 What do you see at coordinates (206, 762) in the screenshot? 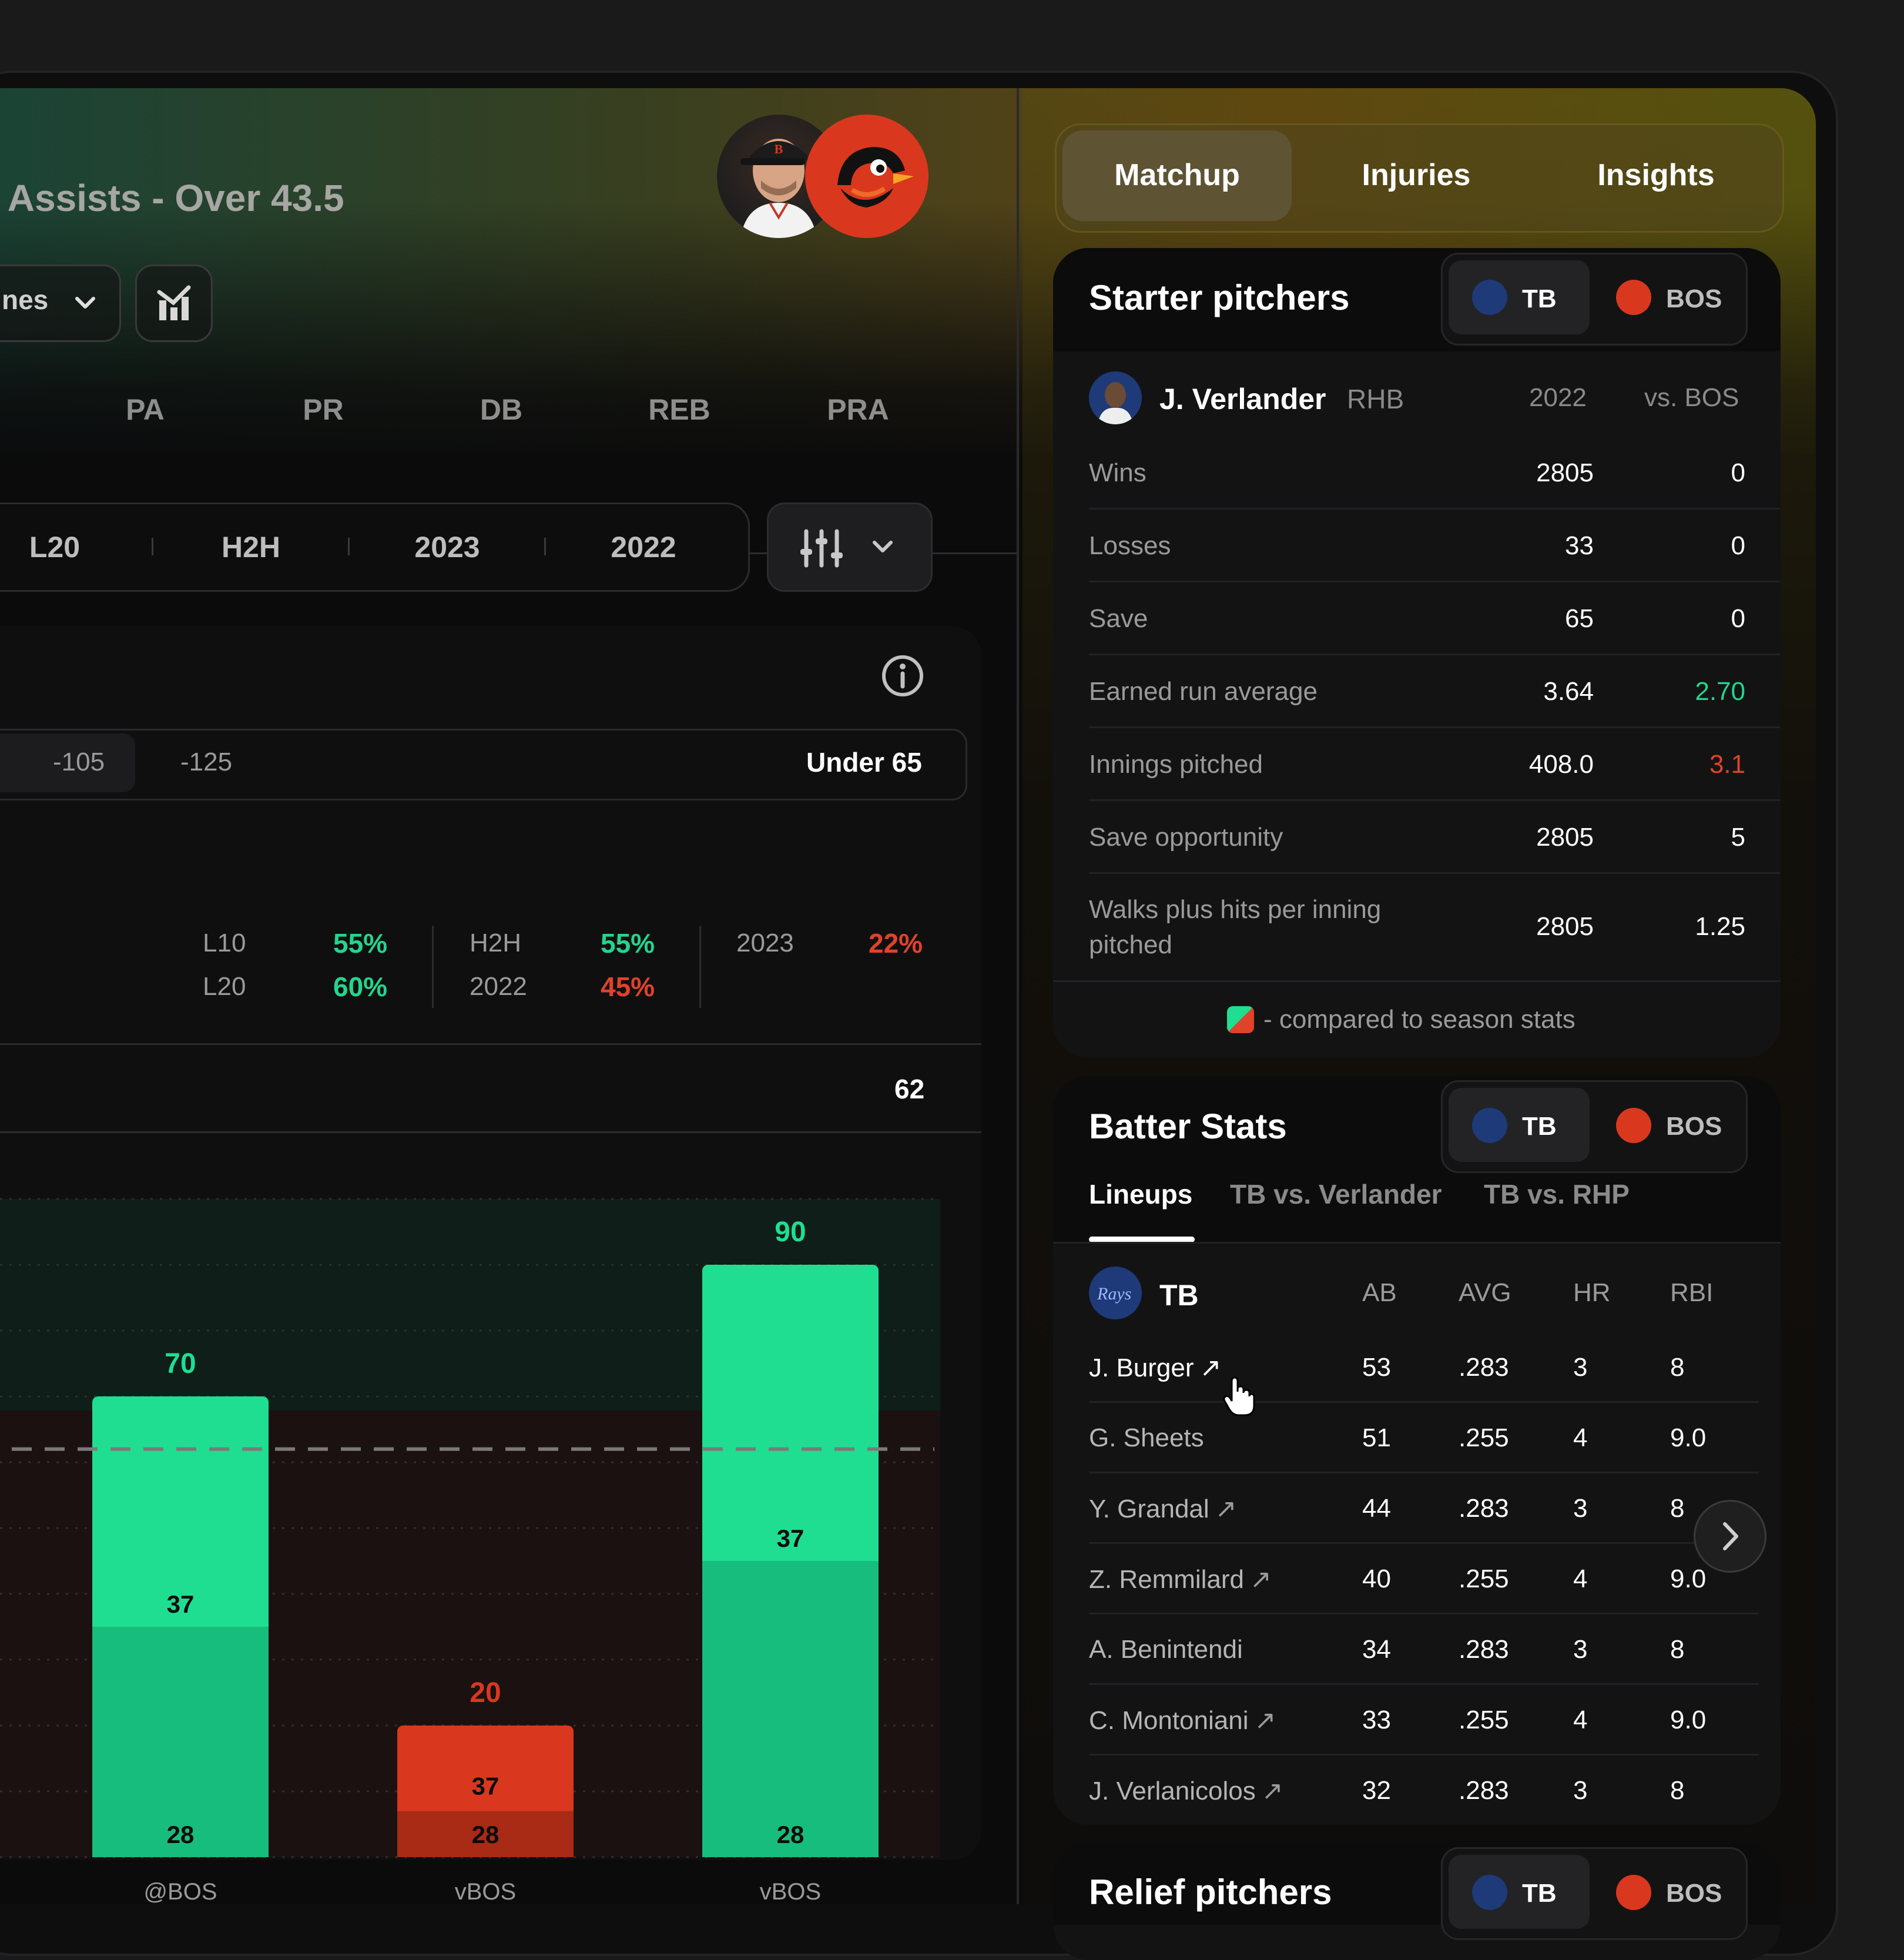
I see `odds-value: -125` at bounding box center [206, 762].